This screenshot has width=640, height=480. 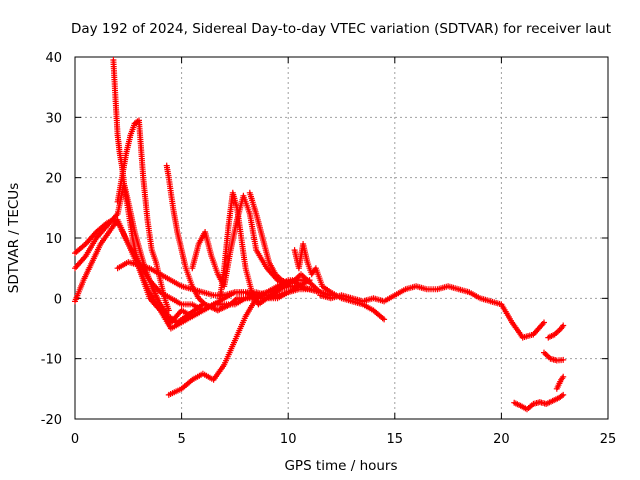 What do you see at coordinates (395, 439) in the screenshot?
I see `x-tick-label: 15` at bounding box center [395, 439].